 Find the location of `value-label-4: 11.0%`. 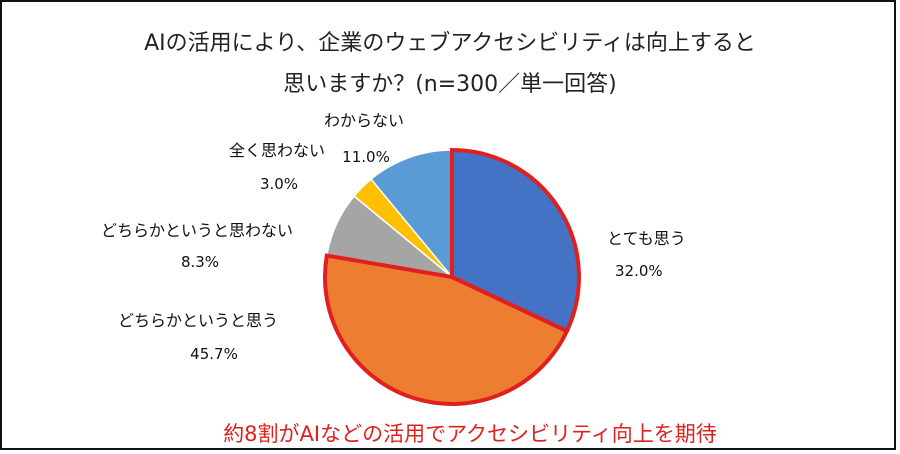

value-label-4: 11.0% is located at coordinates (366, 157).